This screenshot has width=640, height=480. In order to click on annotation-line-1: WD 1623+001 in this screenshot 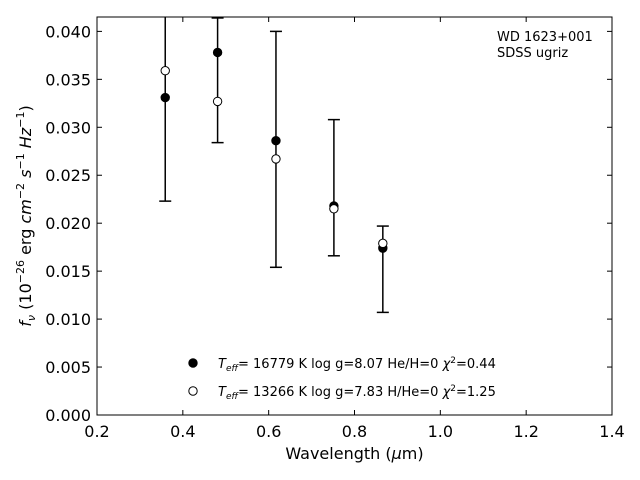, I will do `click(545, 37)`.